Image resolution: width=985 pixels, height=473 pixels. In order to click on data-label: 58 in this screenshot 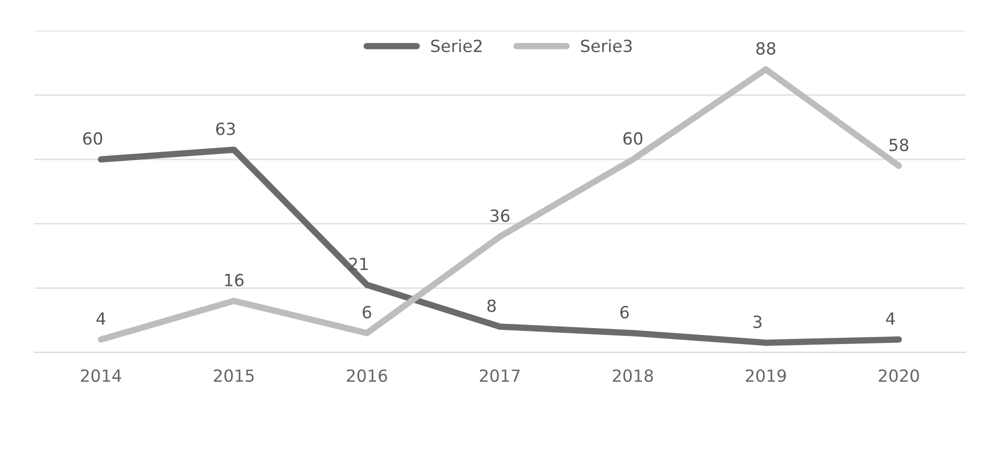, I will do `click(898, 145)`.